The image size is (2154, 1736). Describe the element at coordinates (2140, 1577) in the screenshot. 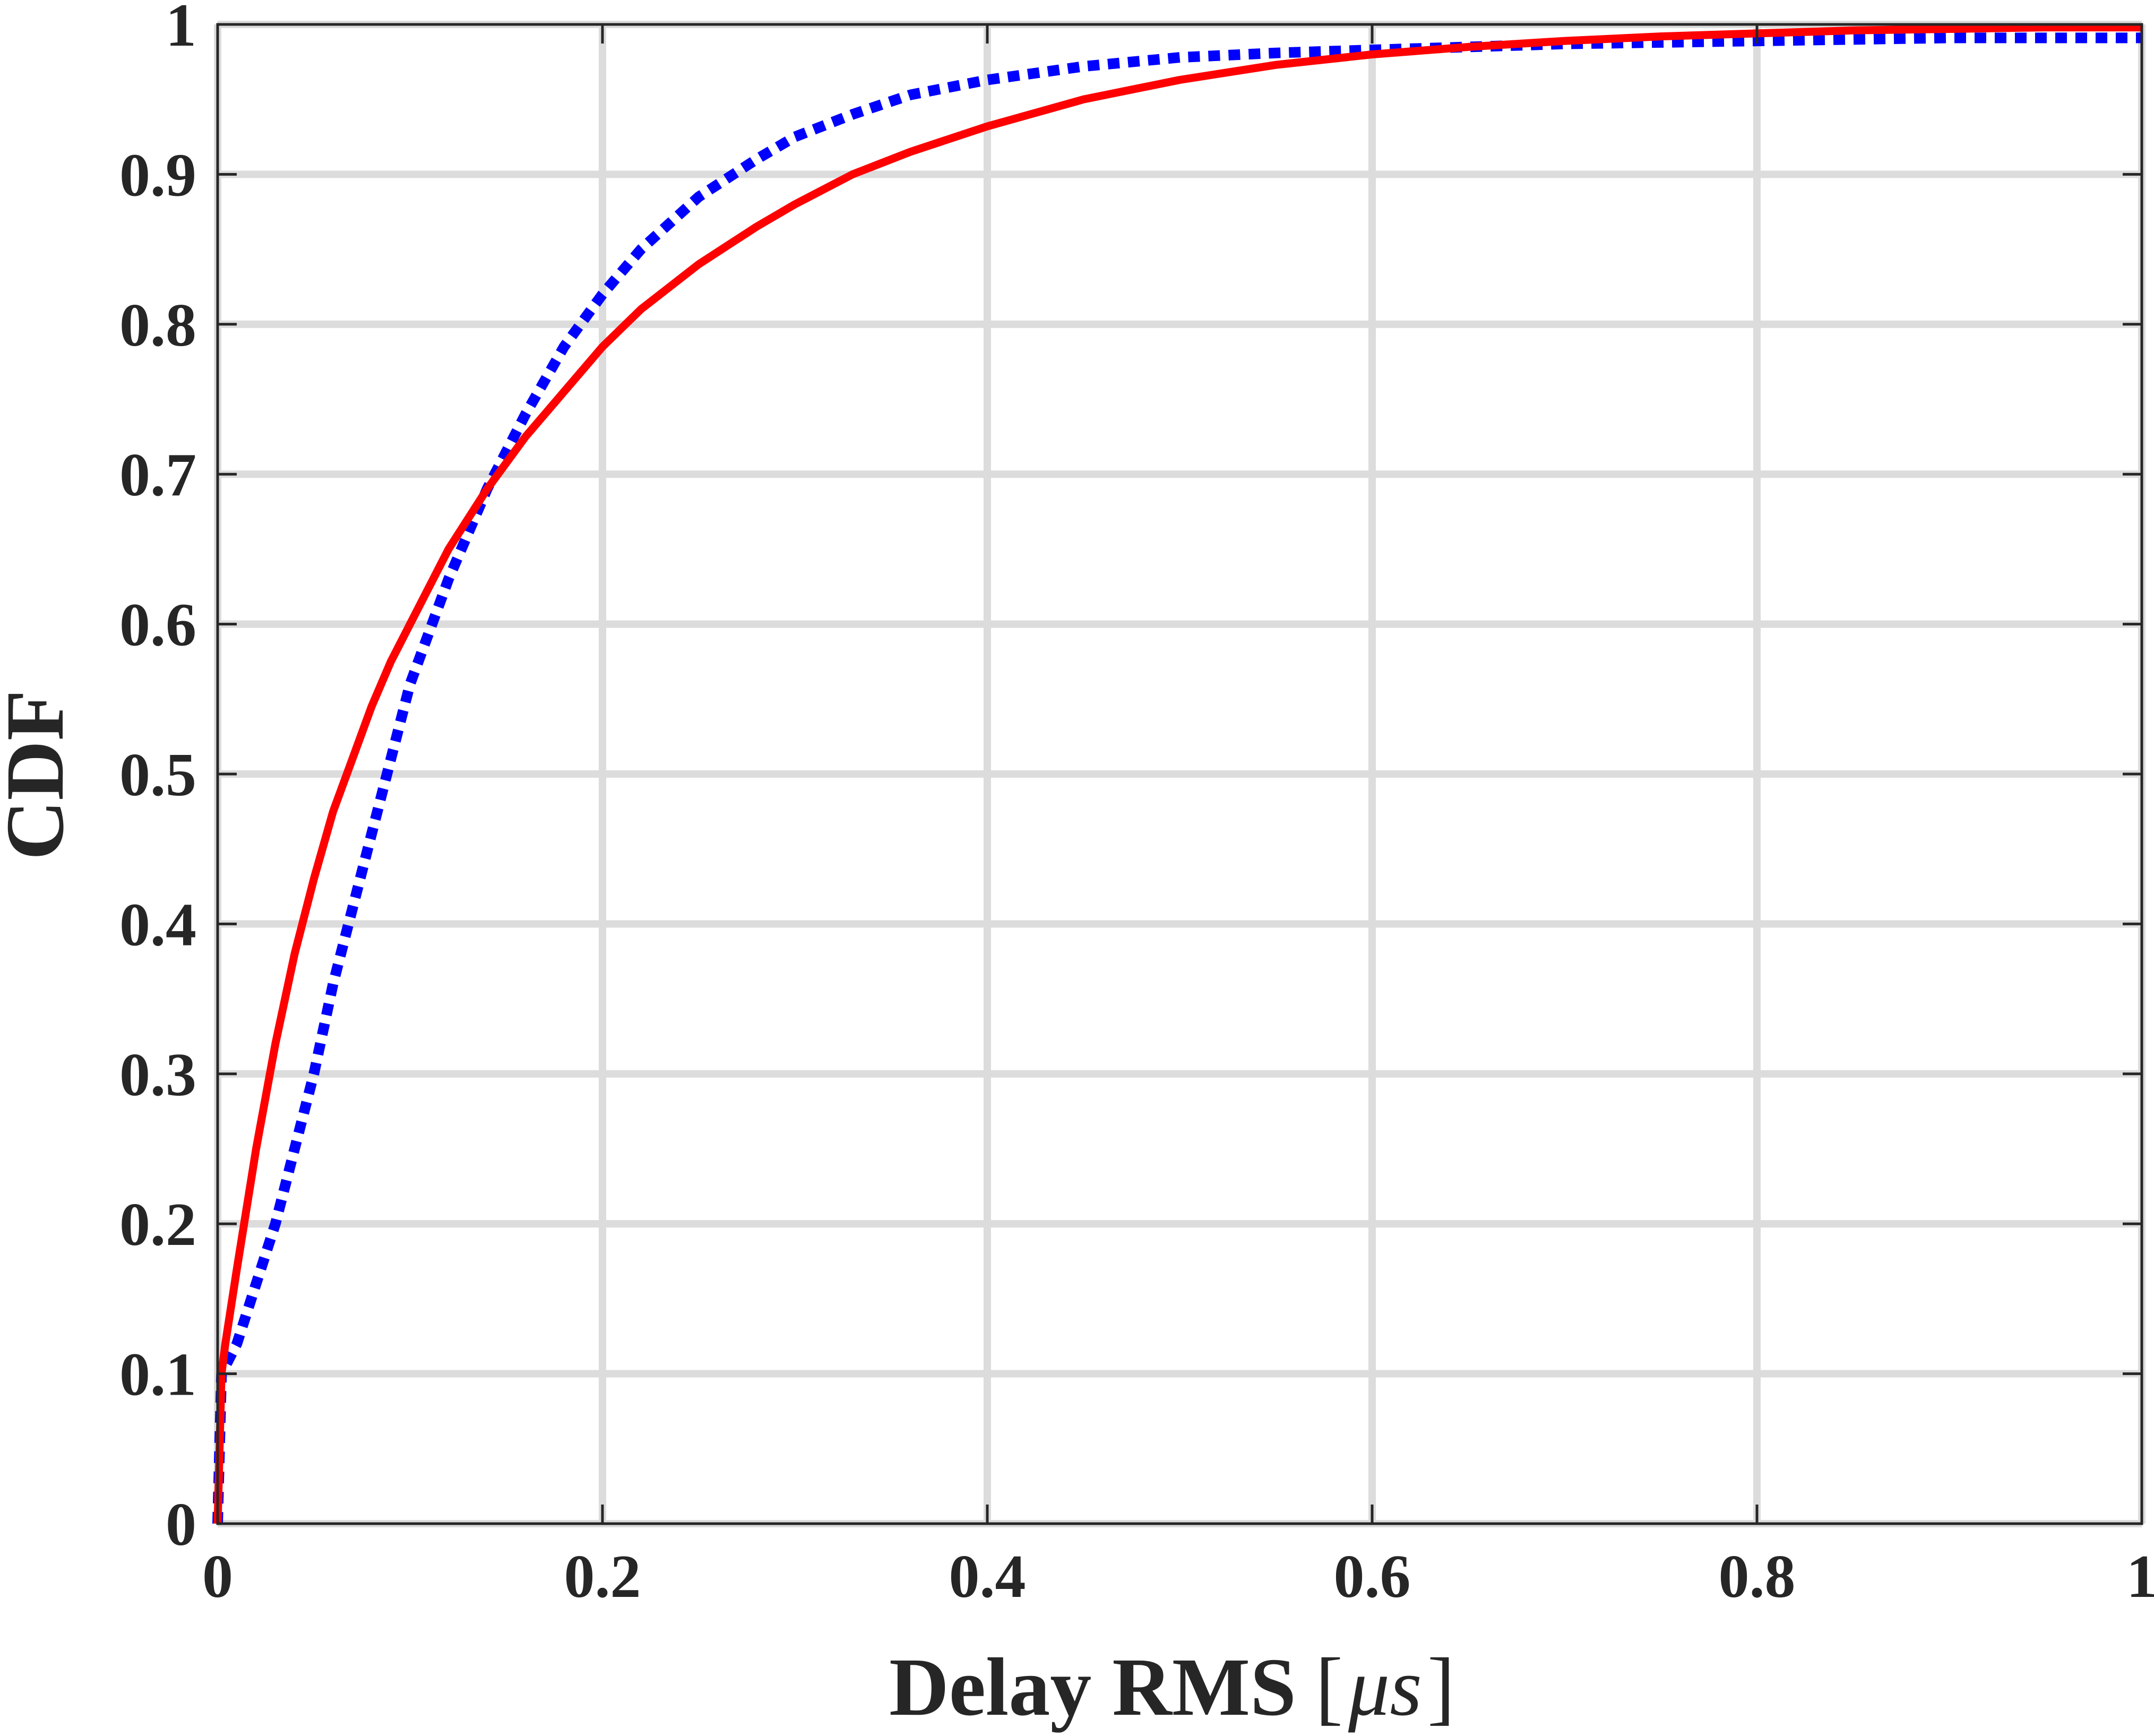

I see `x-tick-label: 1` at that location.